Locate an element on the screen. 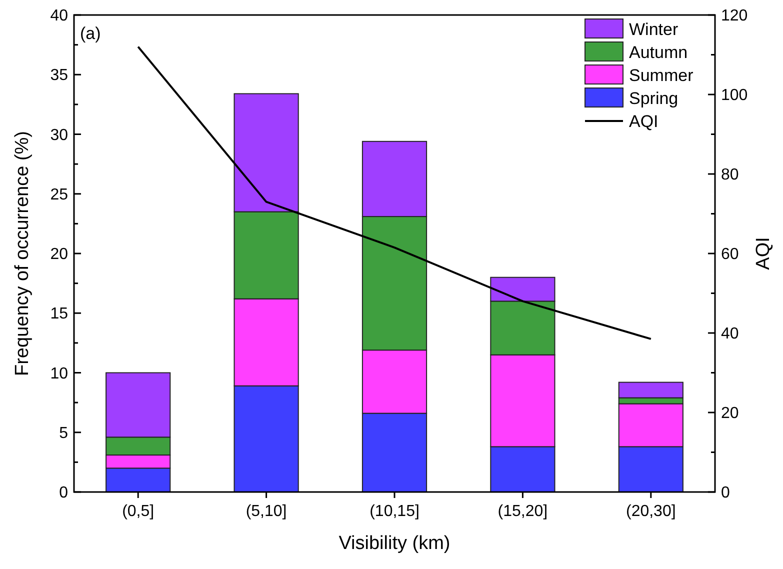  y2-tick-label: 60 is located at coordinates (730, 255).